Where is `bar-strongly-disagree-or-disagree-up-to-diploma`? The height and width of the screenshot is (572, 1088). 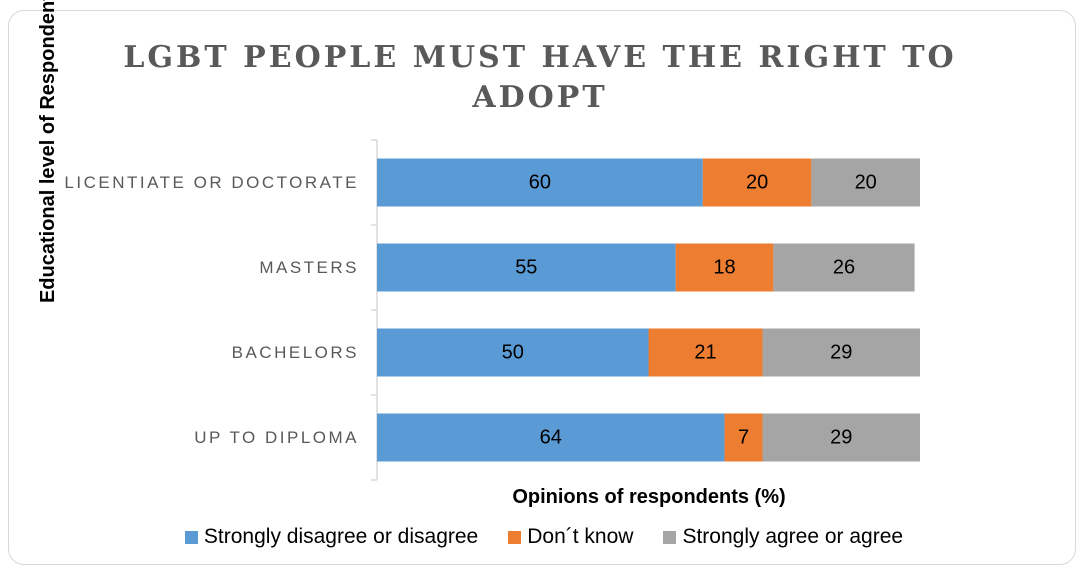
bar-strongly-disagree-or-disagree-up-to-diploma is located at coordinates (551, 437).